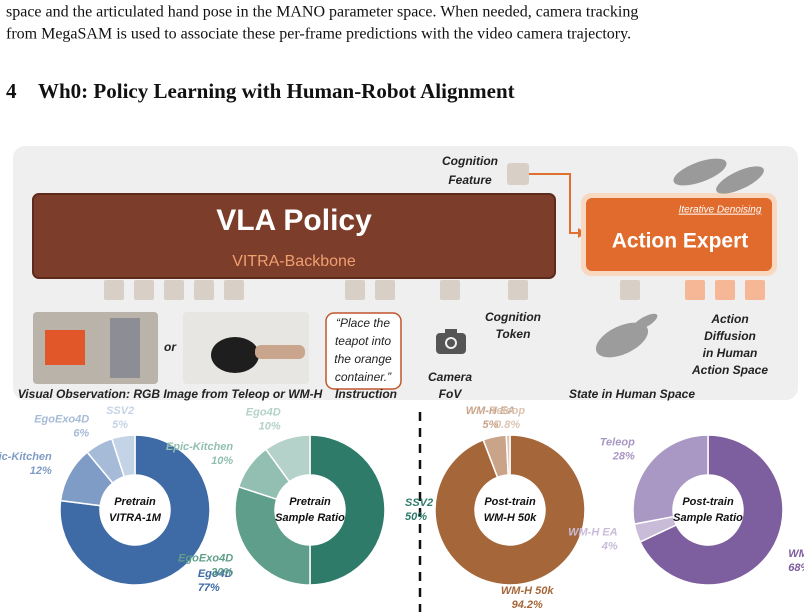 The height and width of the screenshot is (615, 804). What do you see at coordinates (363, 341) in the screenshot?
I see `instruction-line: teapot into` at bounding box center [363, 341].